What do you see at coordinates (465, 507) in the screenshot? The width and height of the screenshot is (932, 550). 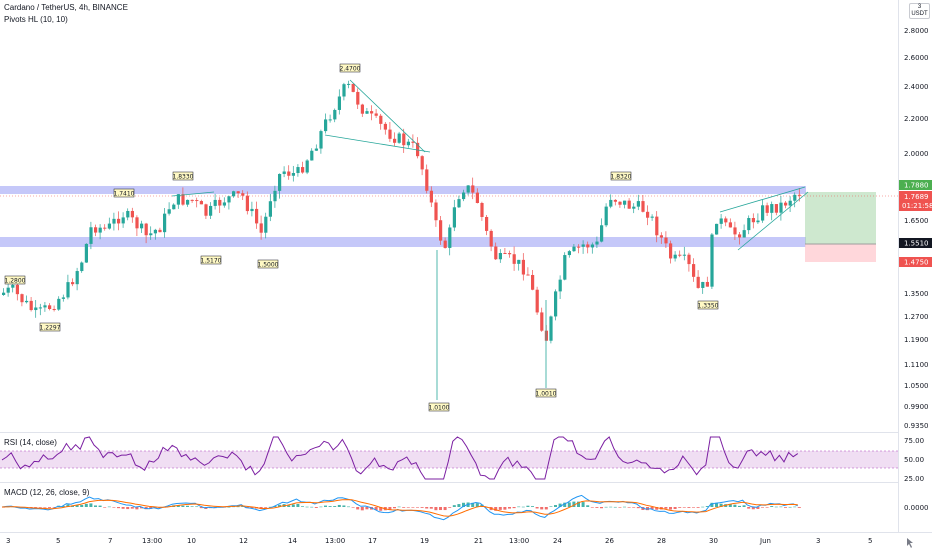 I see `macd-pane: 0.0000` at bounding box center [465, 507].